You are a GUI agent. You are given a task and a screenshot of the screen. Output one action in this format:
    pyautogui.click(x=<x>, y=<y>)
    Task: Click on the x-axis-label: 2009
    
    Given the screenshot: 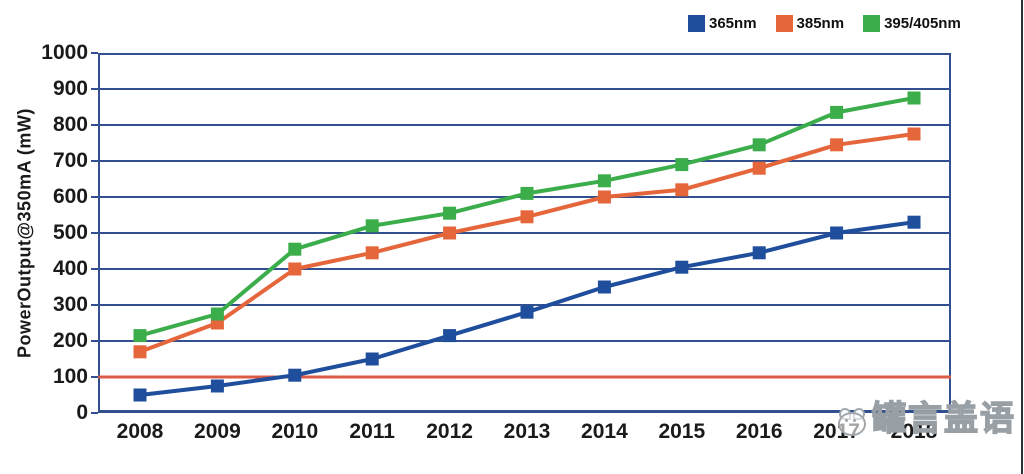 What is the action you would take?
    pyautogui.click(x=217, y=431)
    